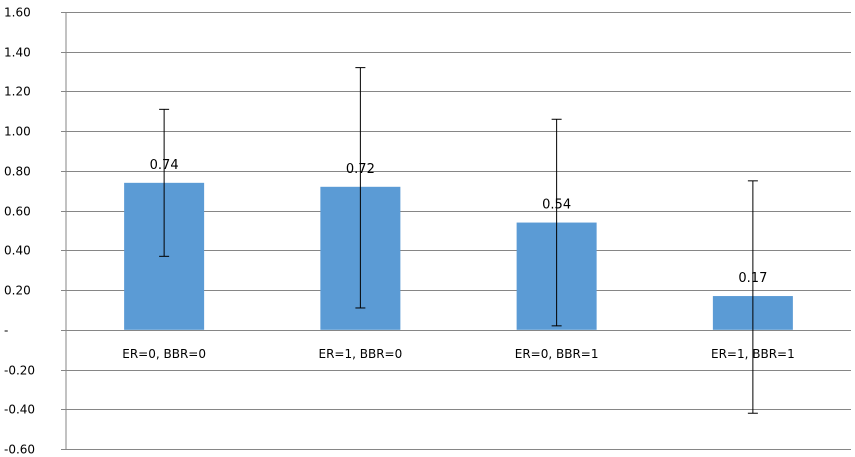 This screenshot has height=457, width=855. Describe the element at coordinates (17, 13) in the screenshot. I see `y-tick-label: 1.60` at that location.